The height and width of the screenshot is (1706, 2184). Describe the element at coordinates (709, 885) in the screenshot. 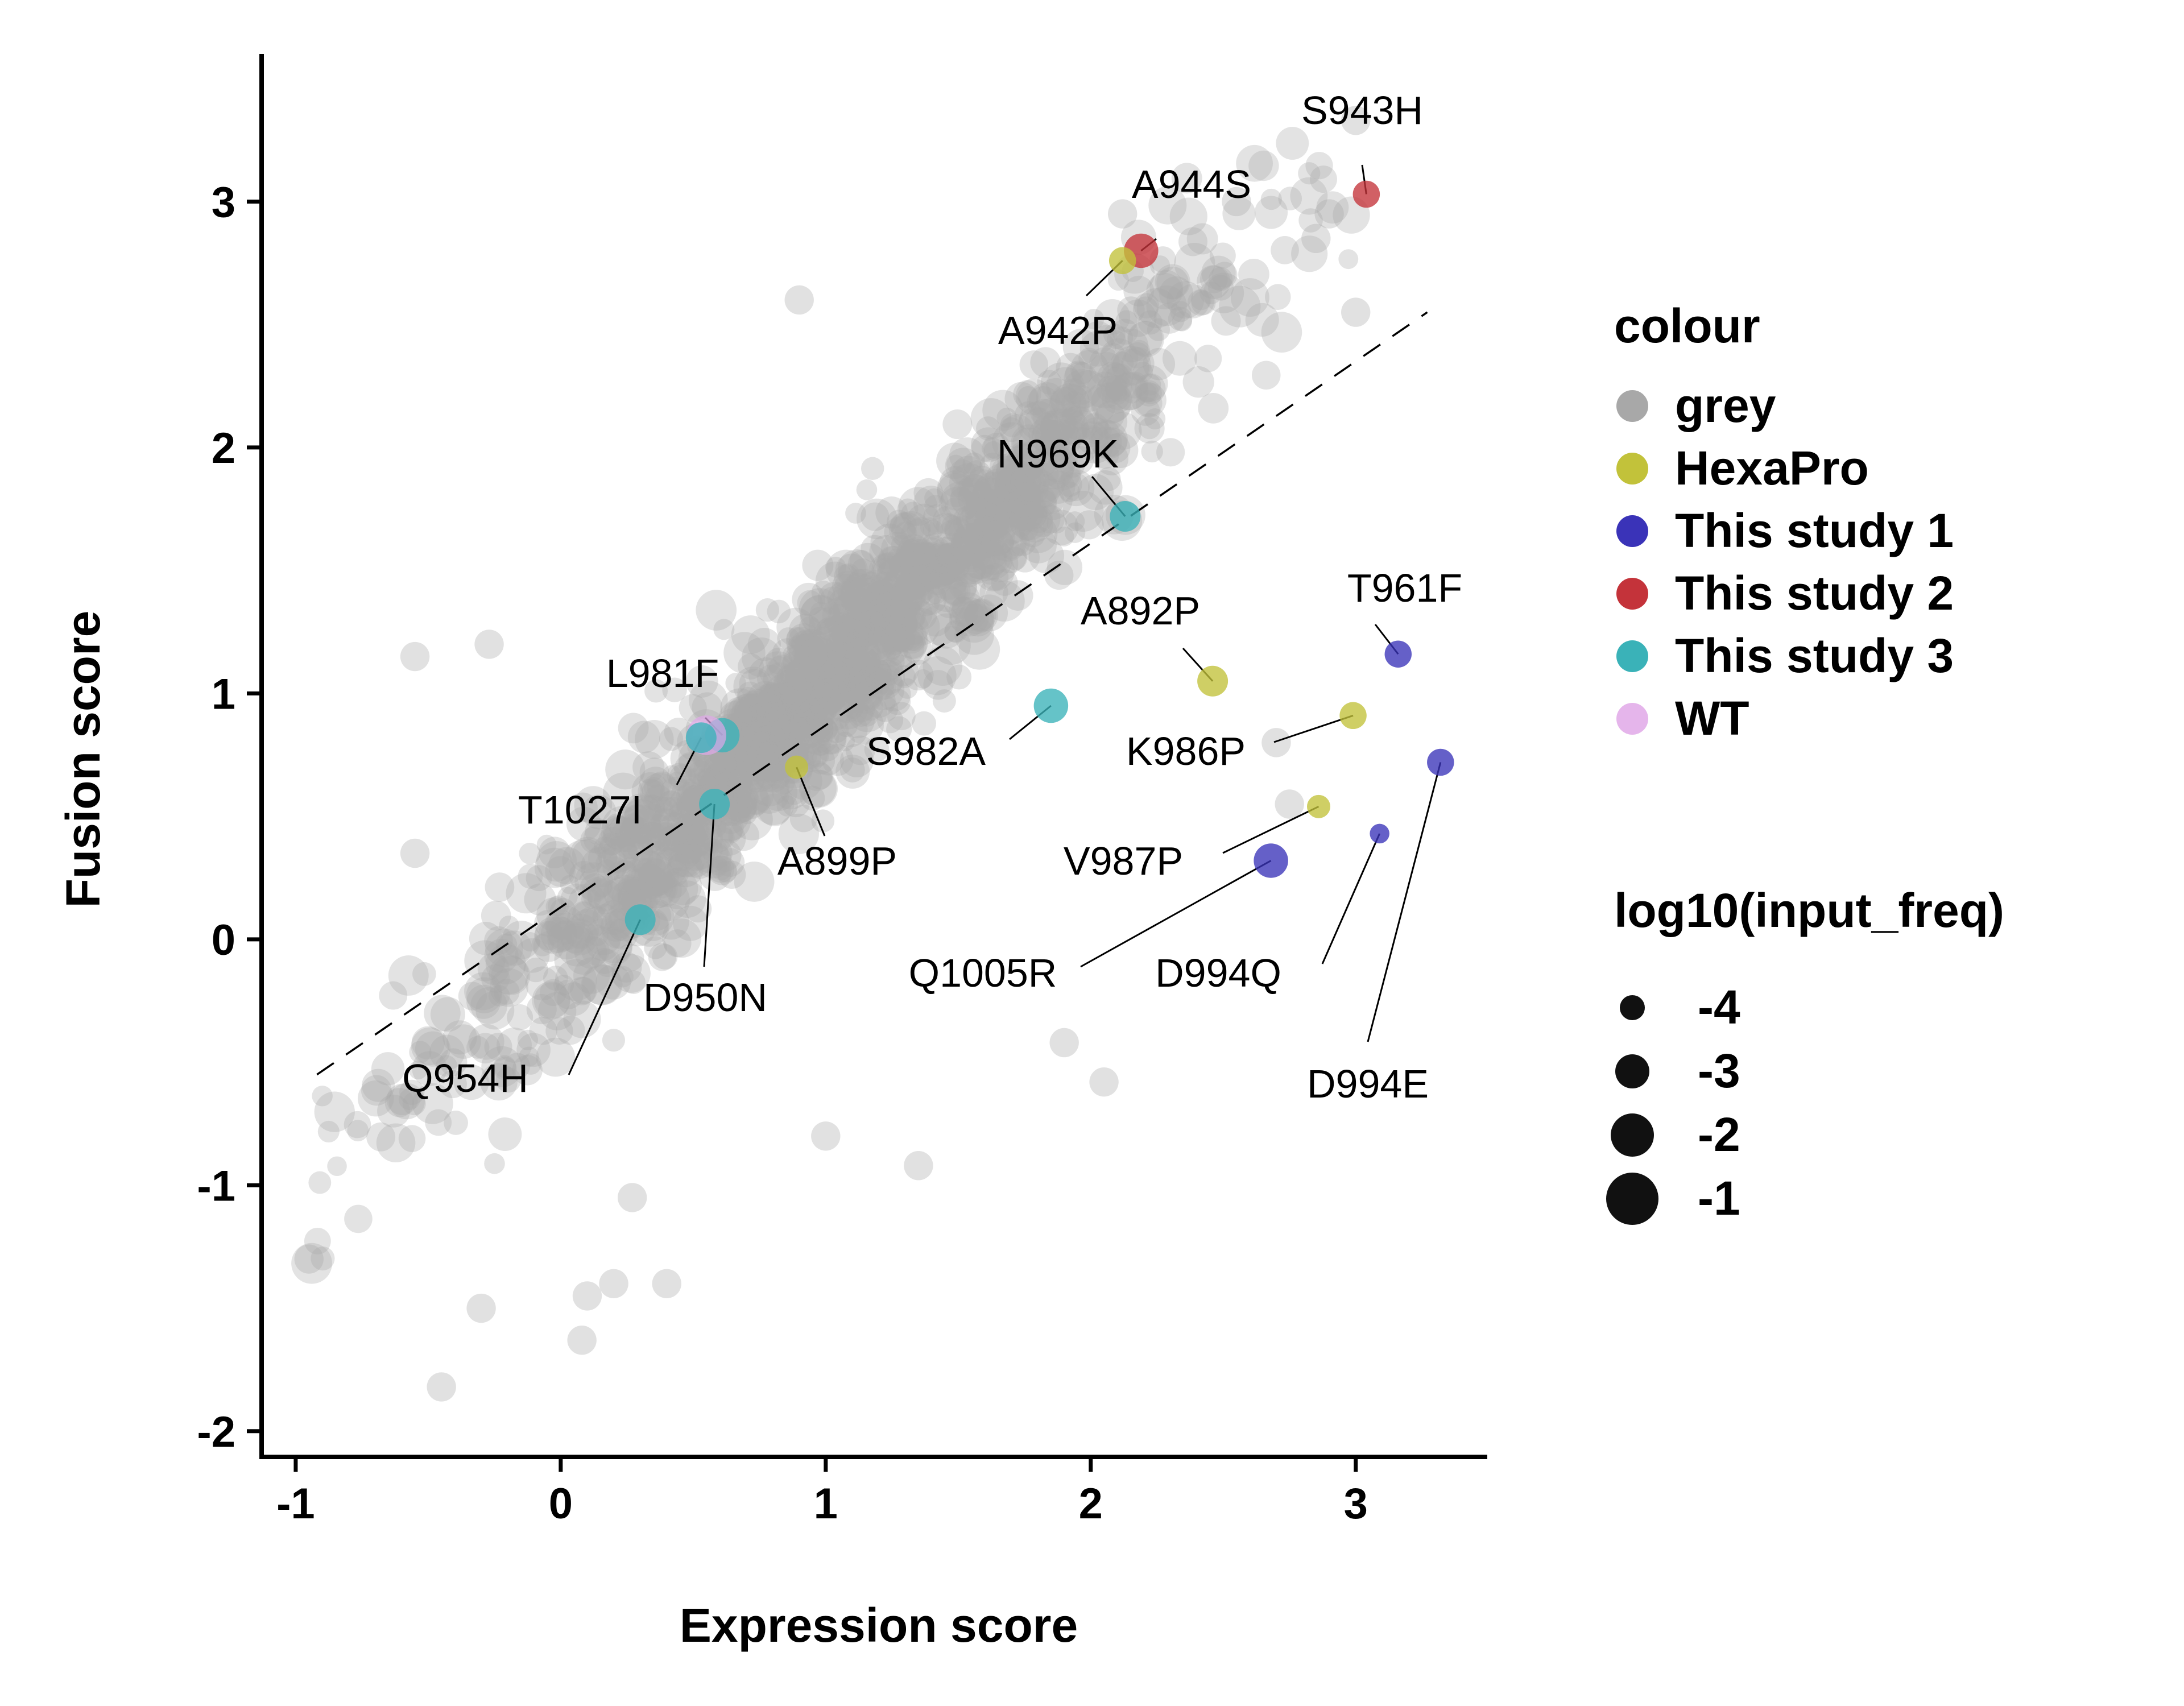

I see `leader-line` at that location.